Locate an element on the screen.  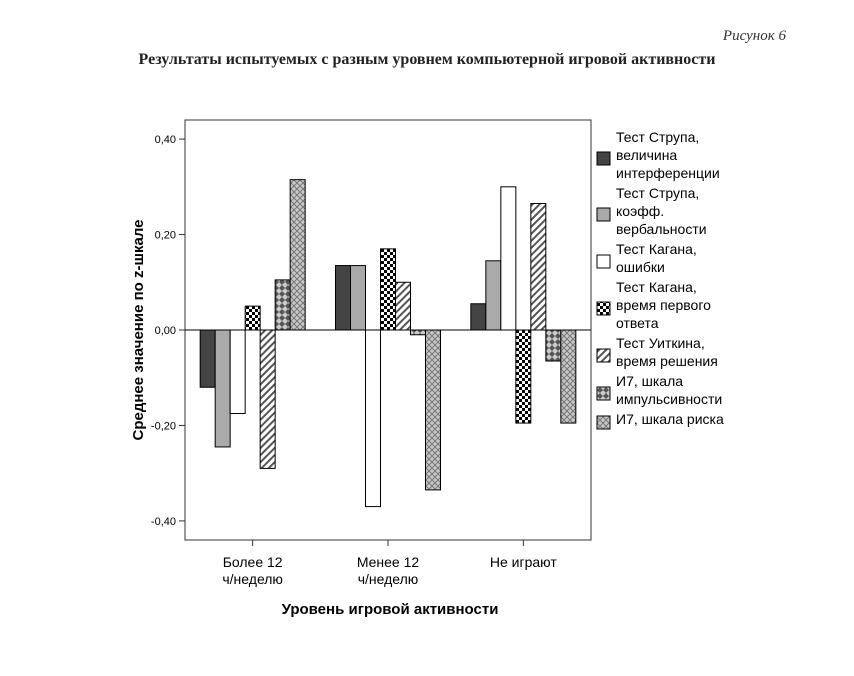
legend-label-6: И7, шкала is located at coordinates (649, 381).